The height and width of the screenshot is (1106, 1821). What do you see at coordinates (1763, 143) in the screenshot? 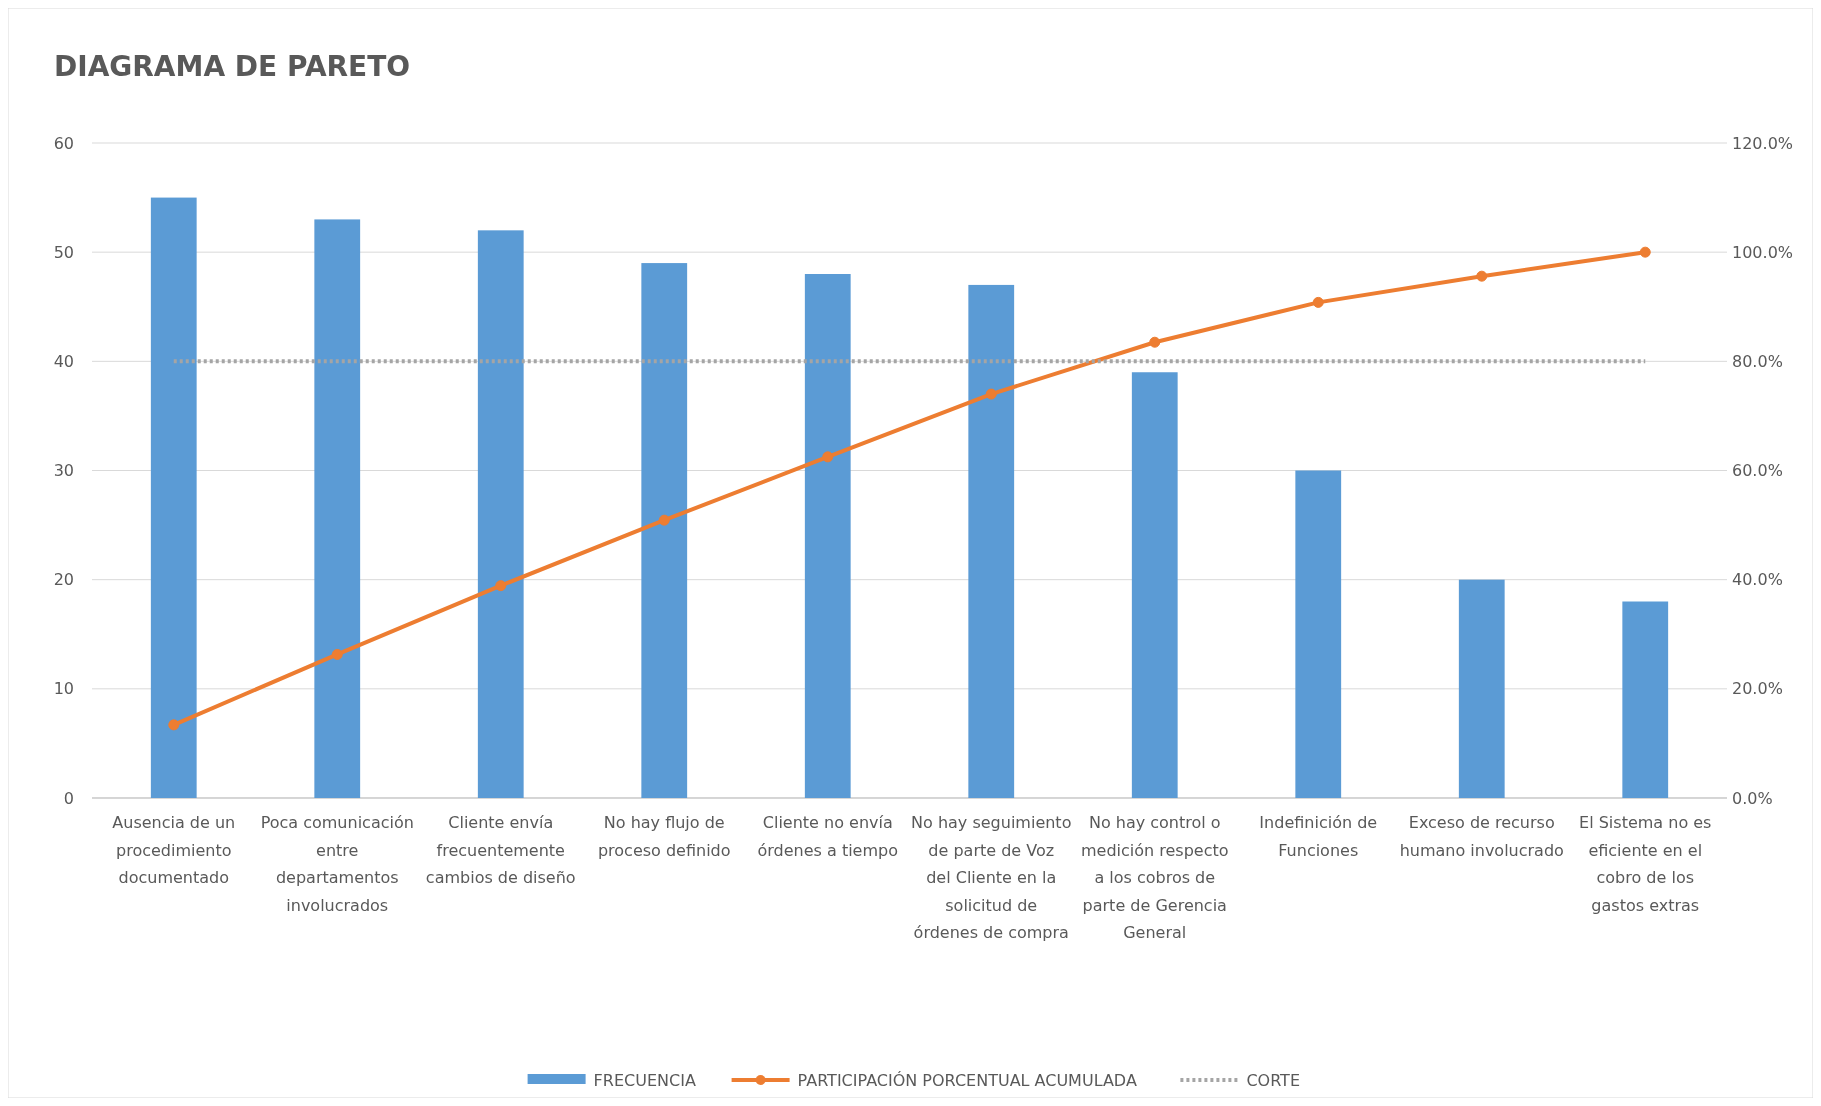
I see `y2-tick-label: 120.0%` at bounding box center [1763, 143].